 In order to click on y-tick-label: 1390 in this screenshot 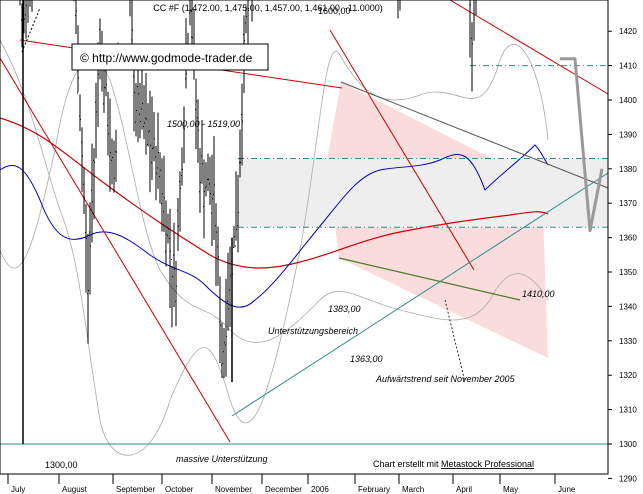, I will do `click(628, 134)`.